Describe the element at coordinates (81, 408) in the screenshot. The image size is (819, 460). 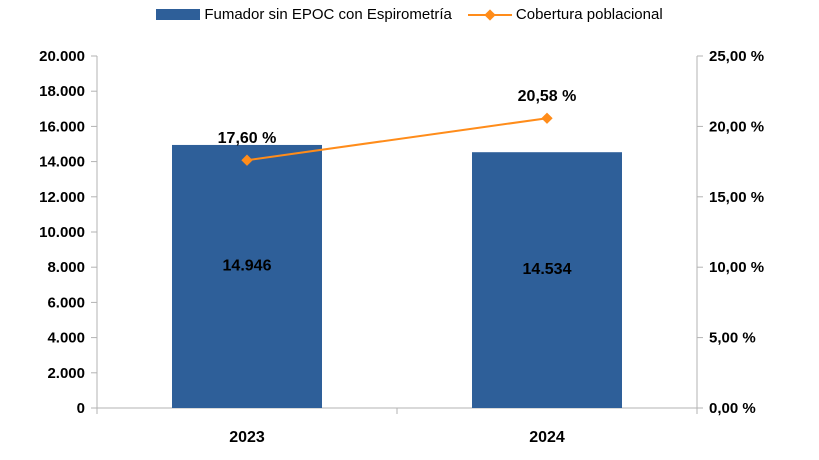
I see `left-axis-tick-label: 0` at that location.